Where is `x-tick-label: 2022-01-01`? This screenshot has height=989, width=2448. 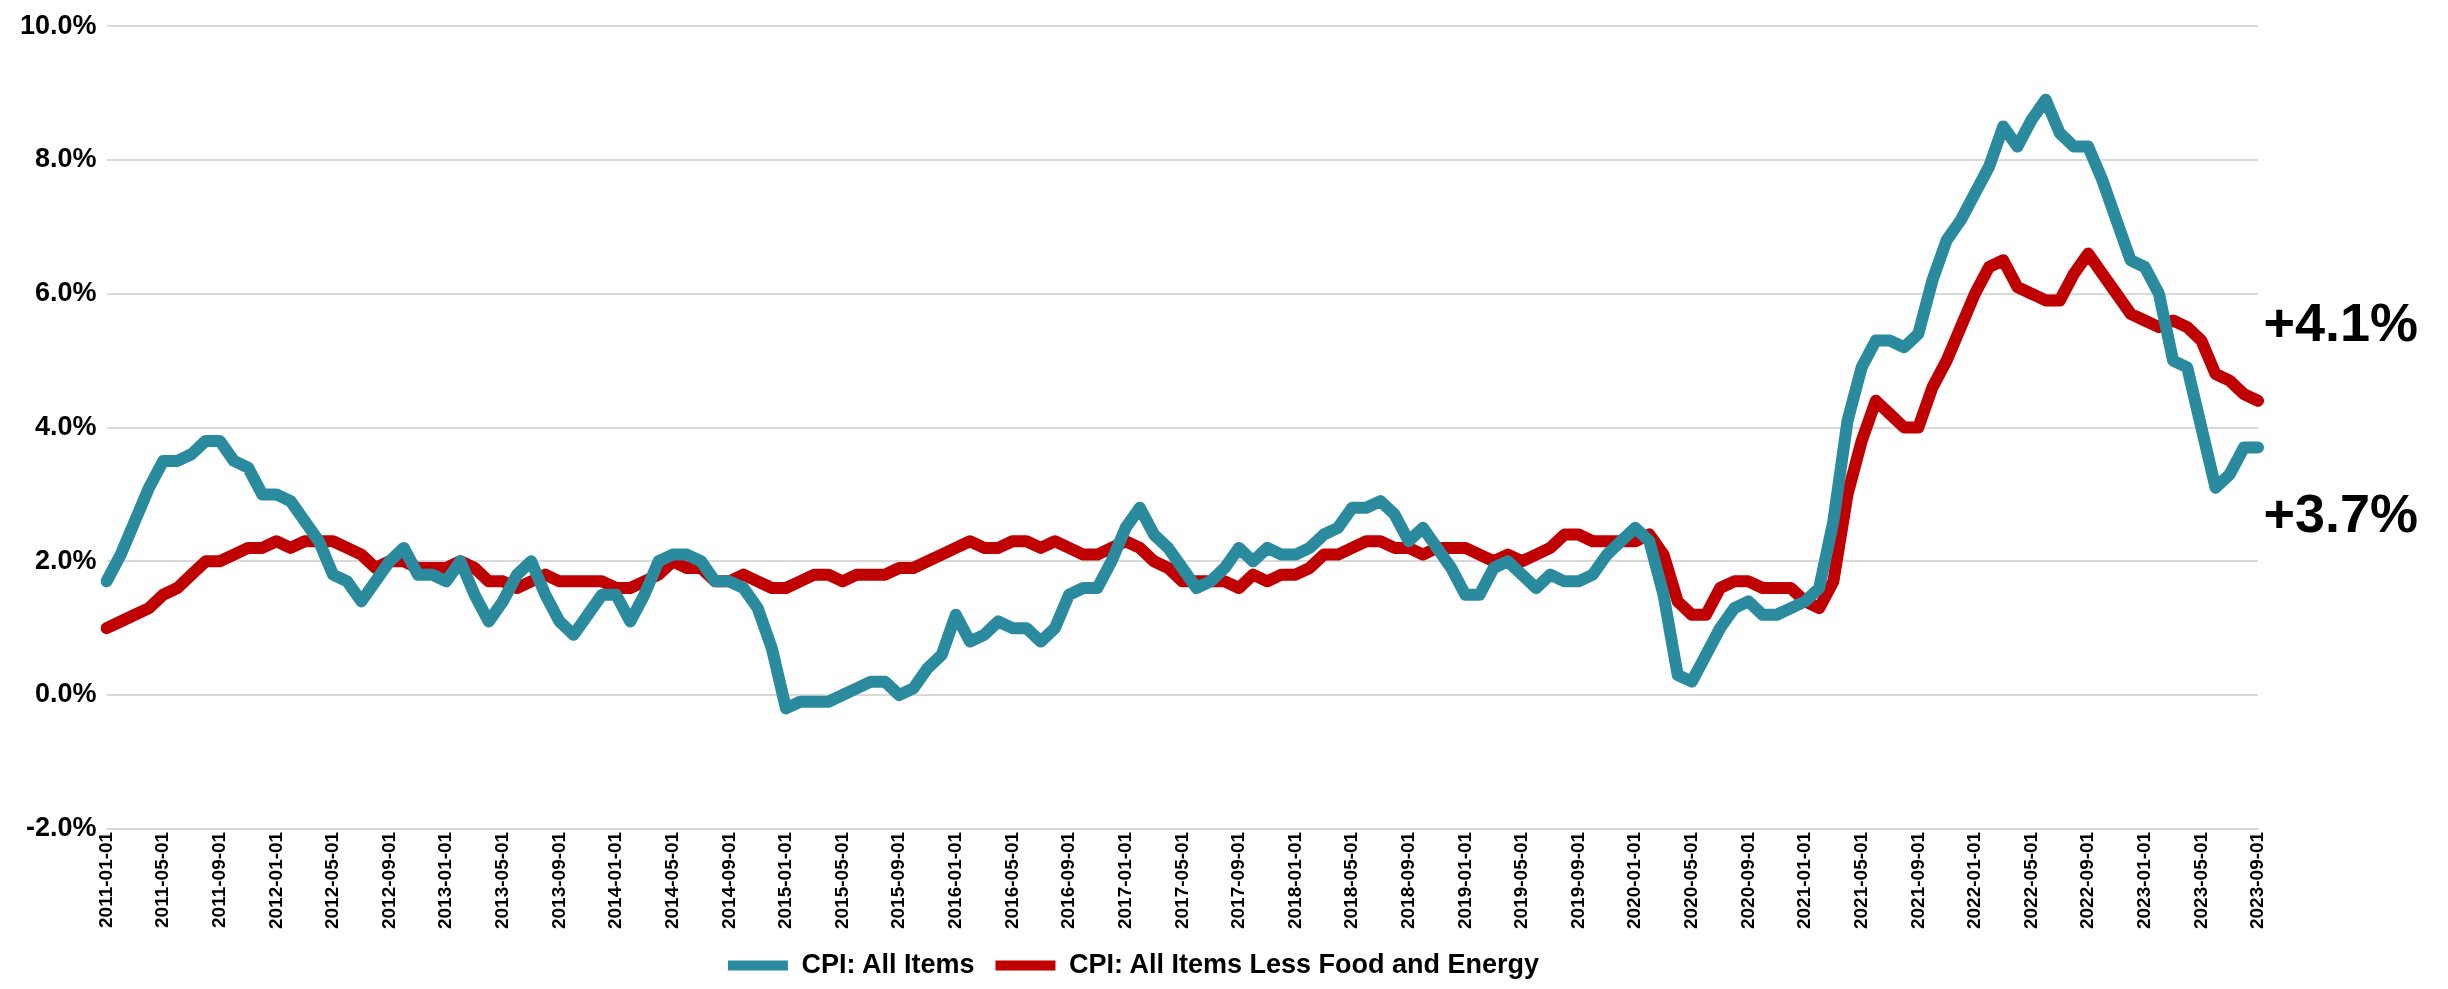 x-tick-label: 2022-01-01 is located at coordinates (1974, 880).